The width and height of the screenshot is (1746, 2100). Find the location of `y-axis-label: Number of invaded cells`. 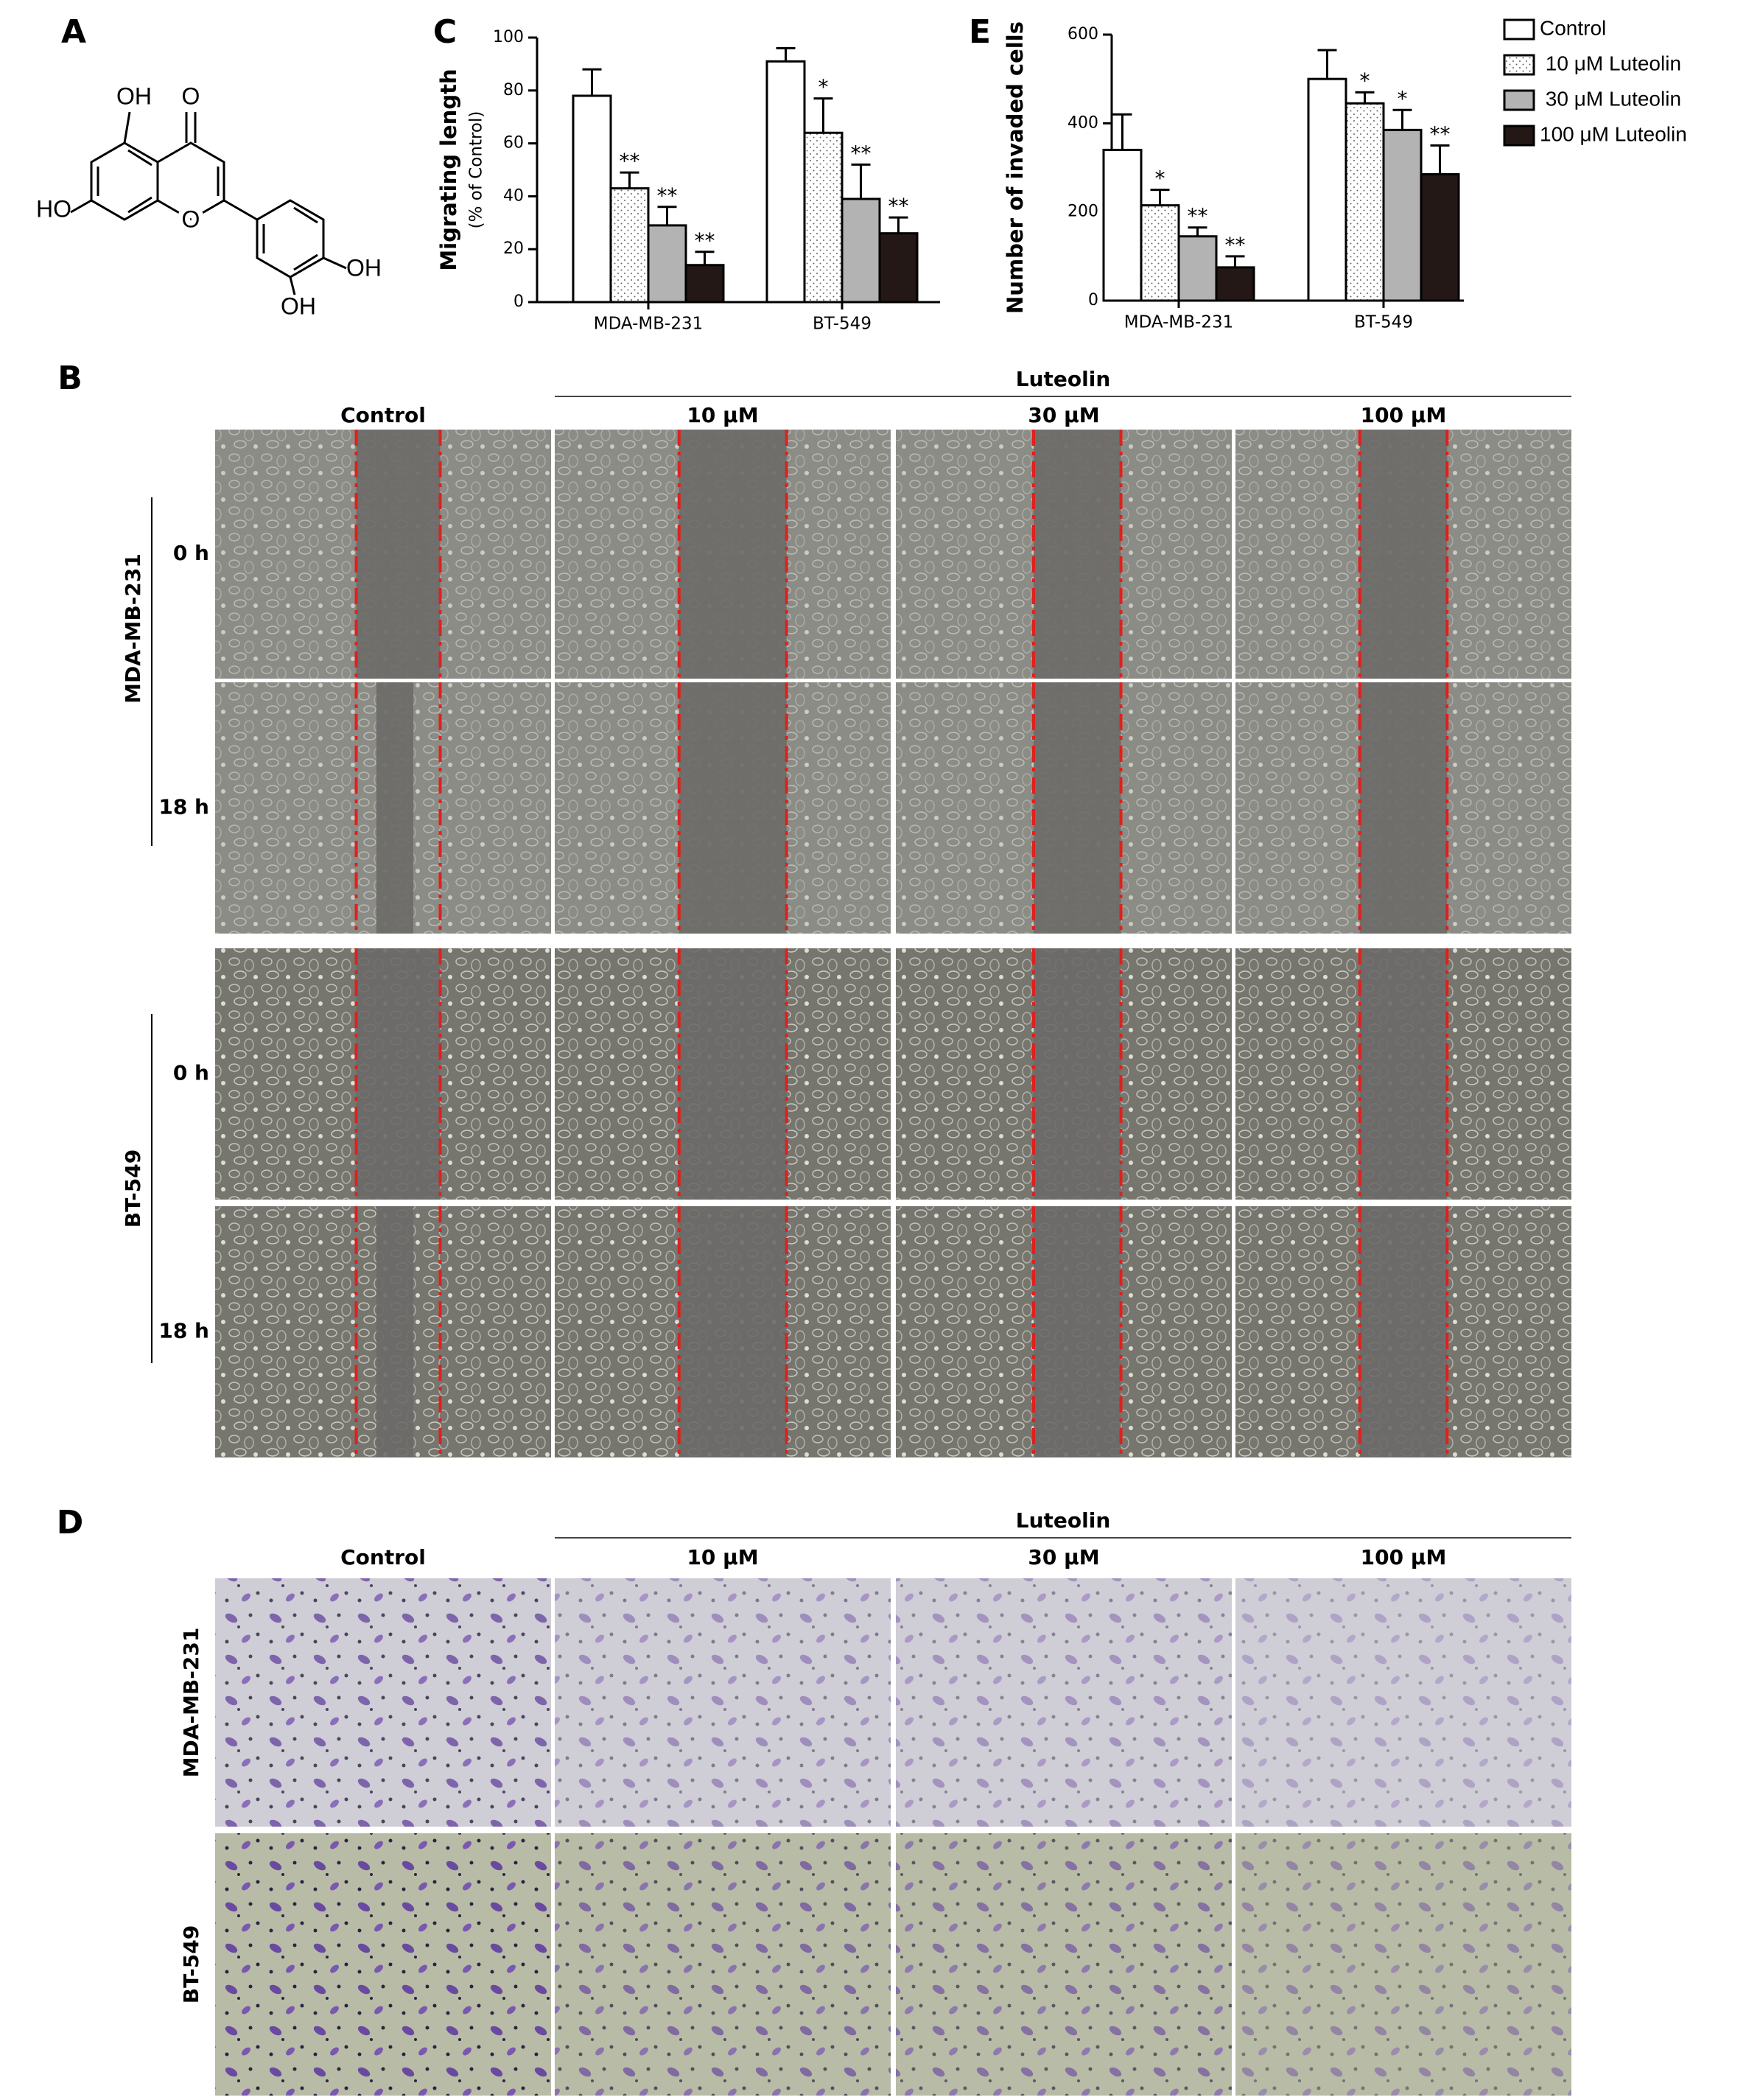

y-axis-label: Number of invaded cells is located at coordinates (1016, 167).